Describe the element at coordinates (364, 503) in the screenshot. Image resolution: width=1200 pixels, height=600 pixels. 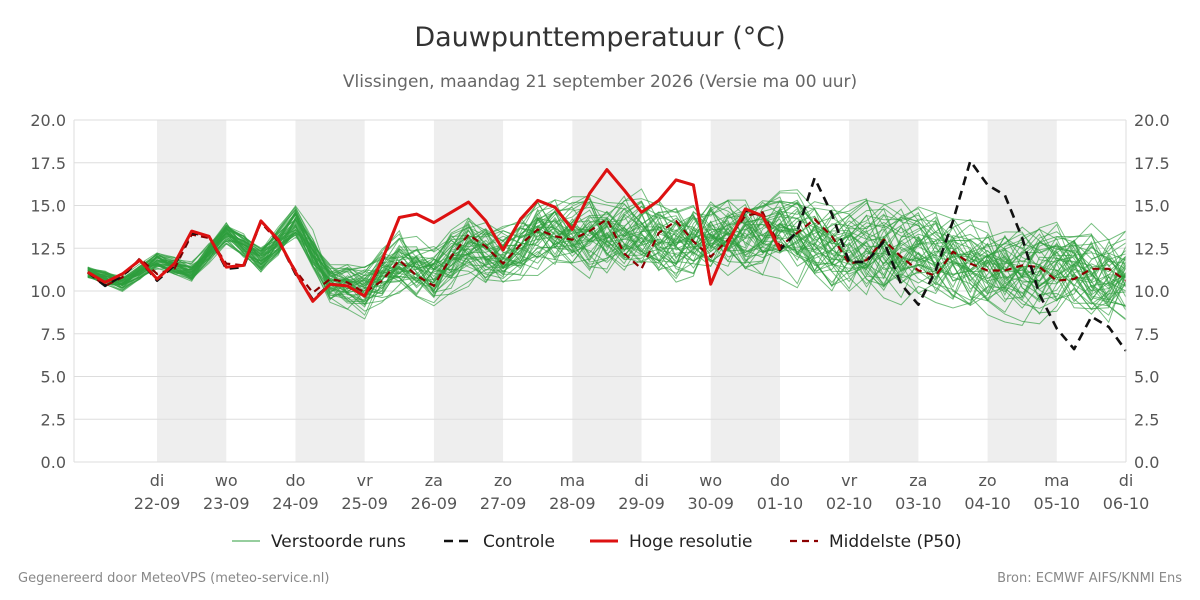
I see `x-tick-date-label: 25-09` at that location.